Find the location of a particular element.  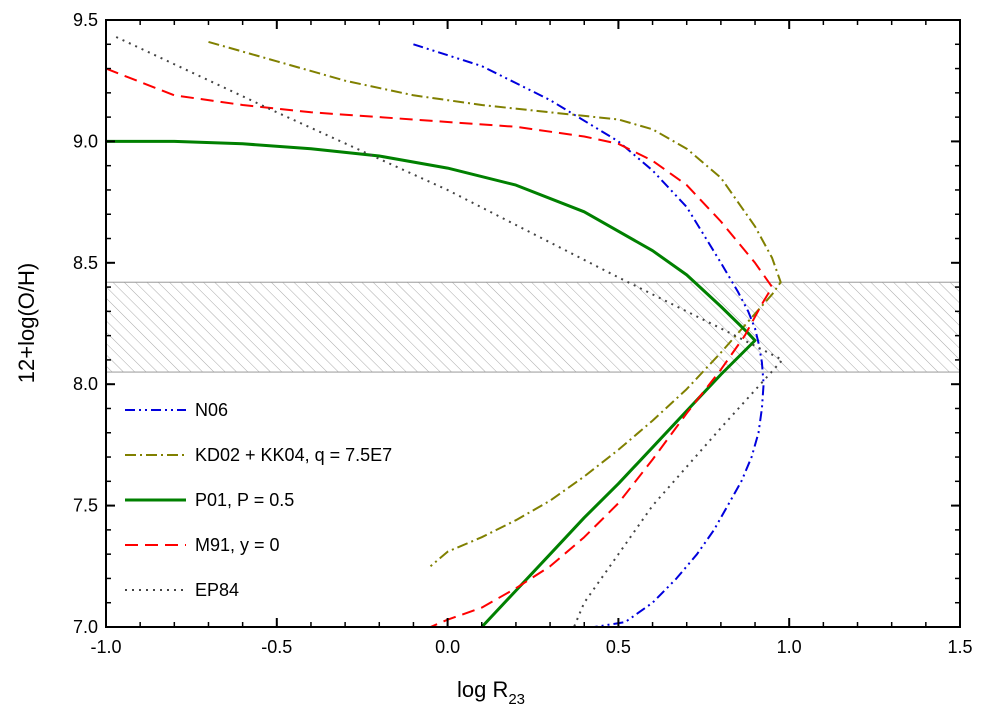

y-tick-label: 8.0 is located at coordinates (85, 384).